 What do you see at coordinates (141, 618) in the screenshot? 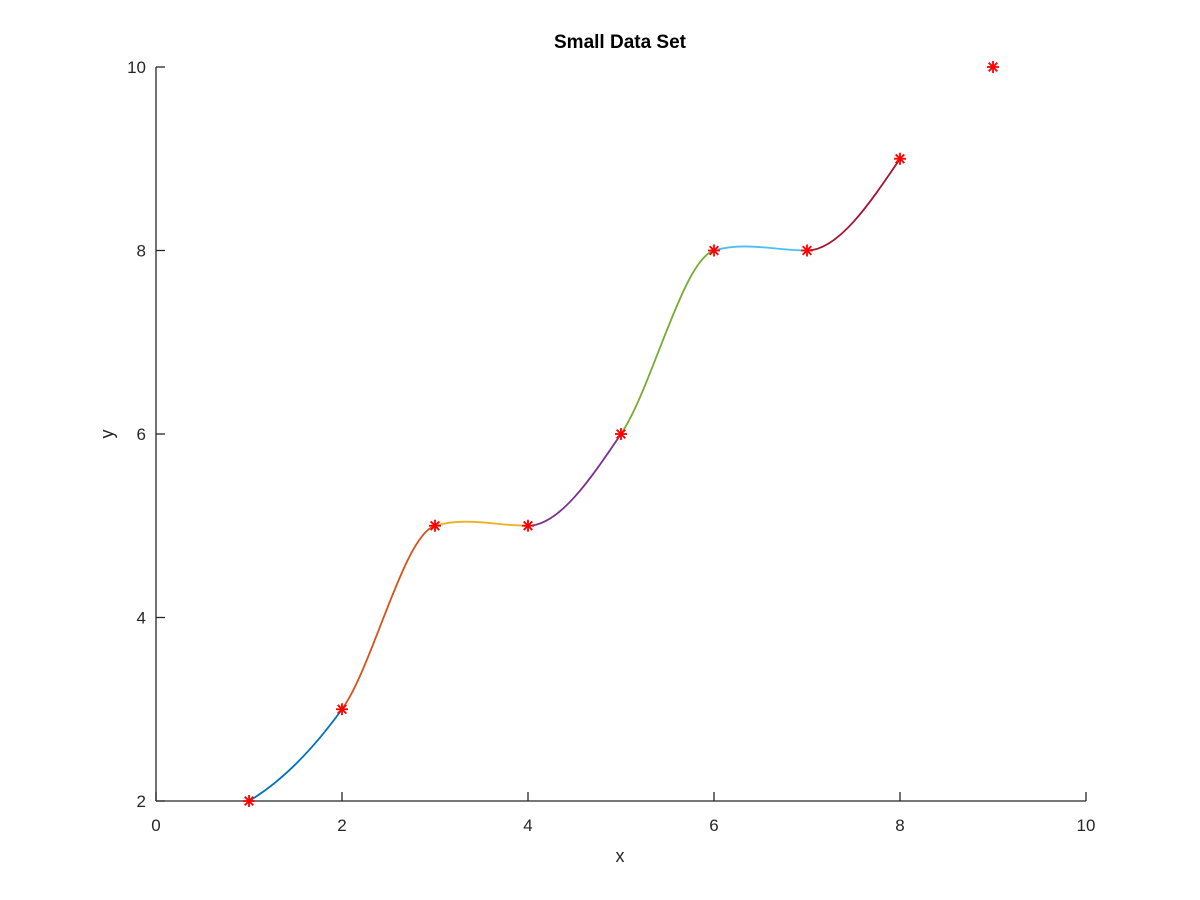
I see `y-tick-label: 4` at bounding box center [141, 618].